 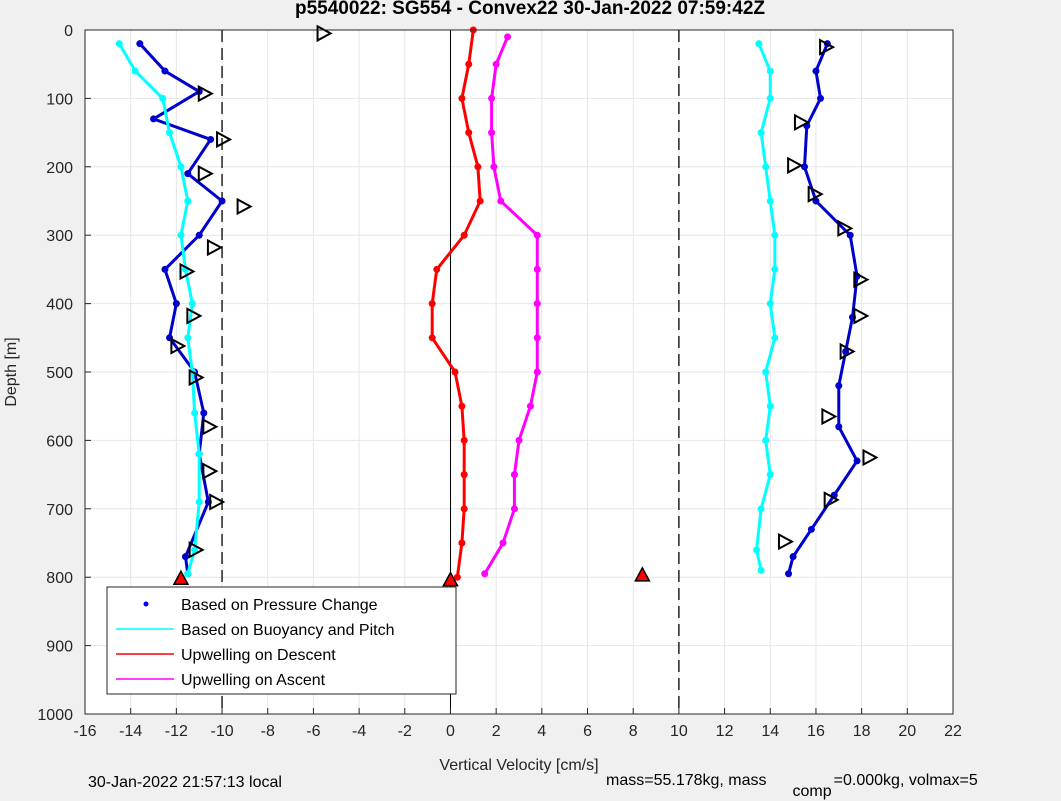 I want to click on legend-label: Based on Pressure Change, so click(x=279, y=605).